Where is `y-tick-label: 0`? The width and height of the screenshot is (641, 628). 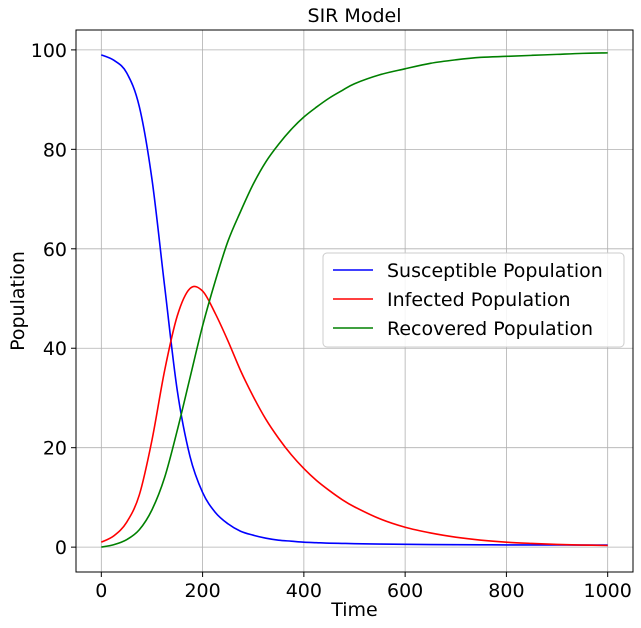
y-tick-label: 0 is located at coordinates (61, 548).